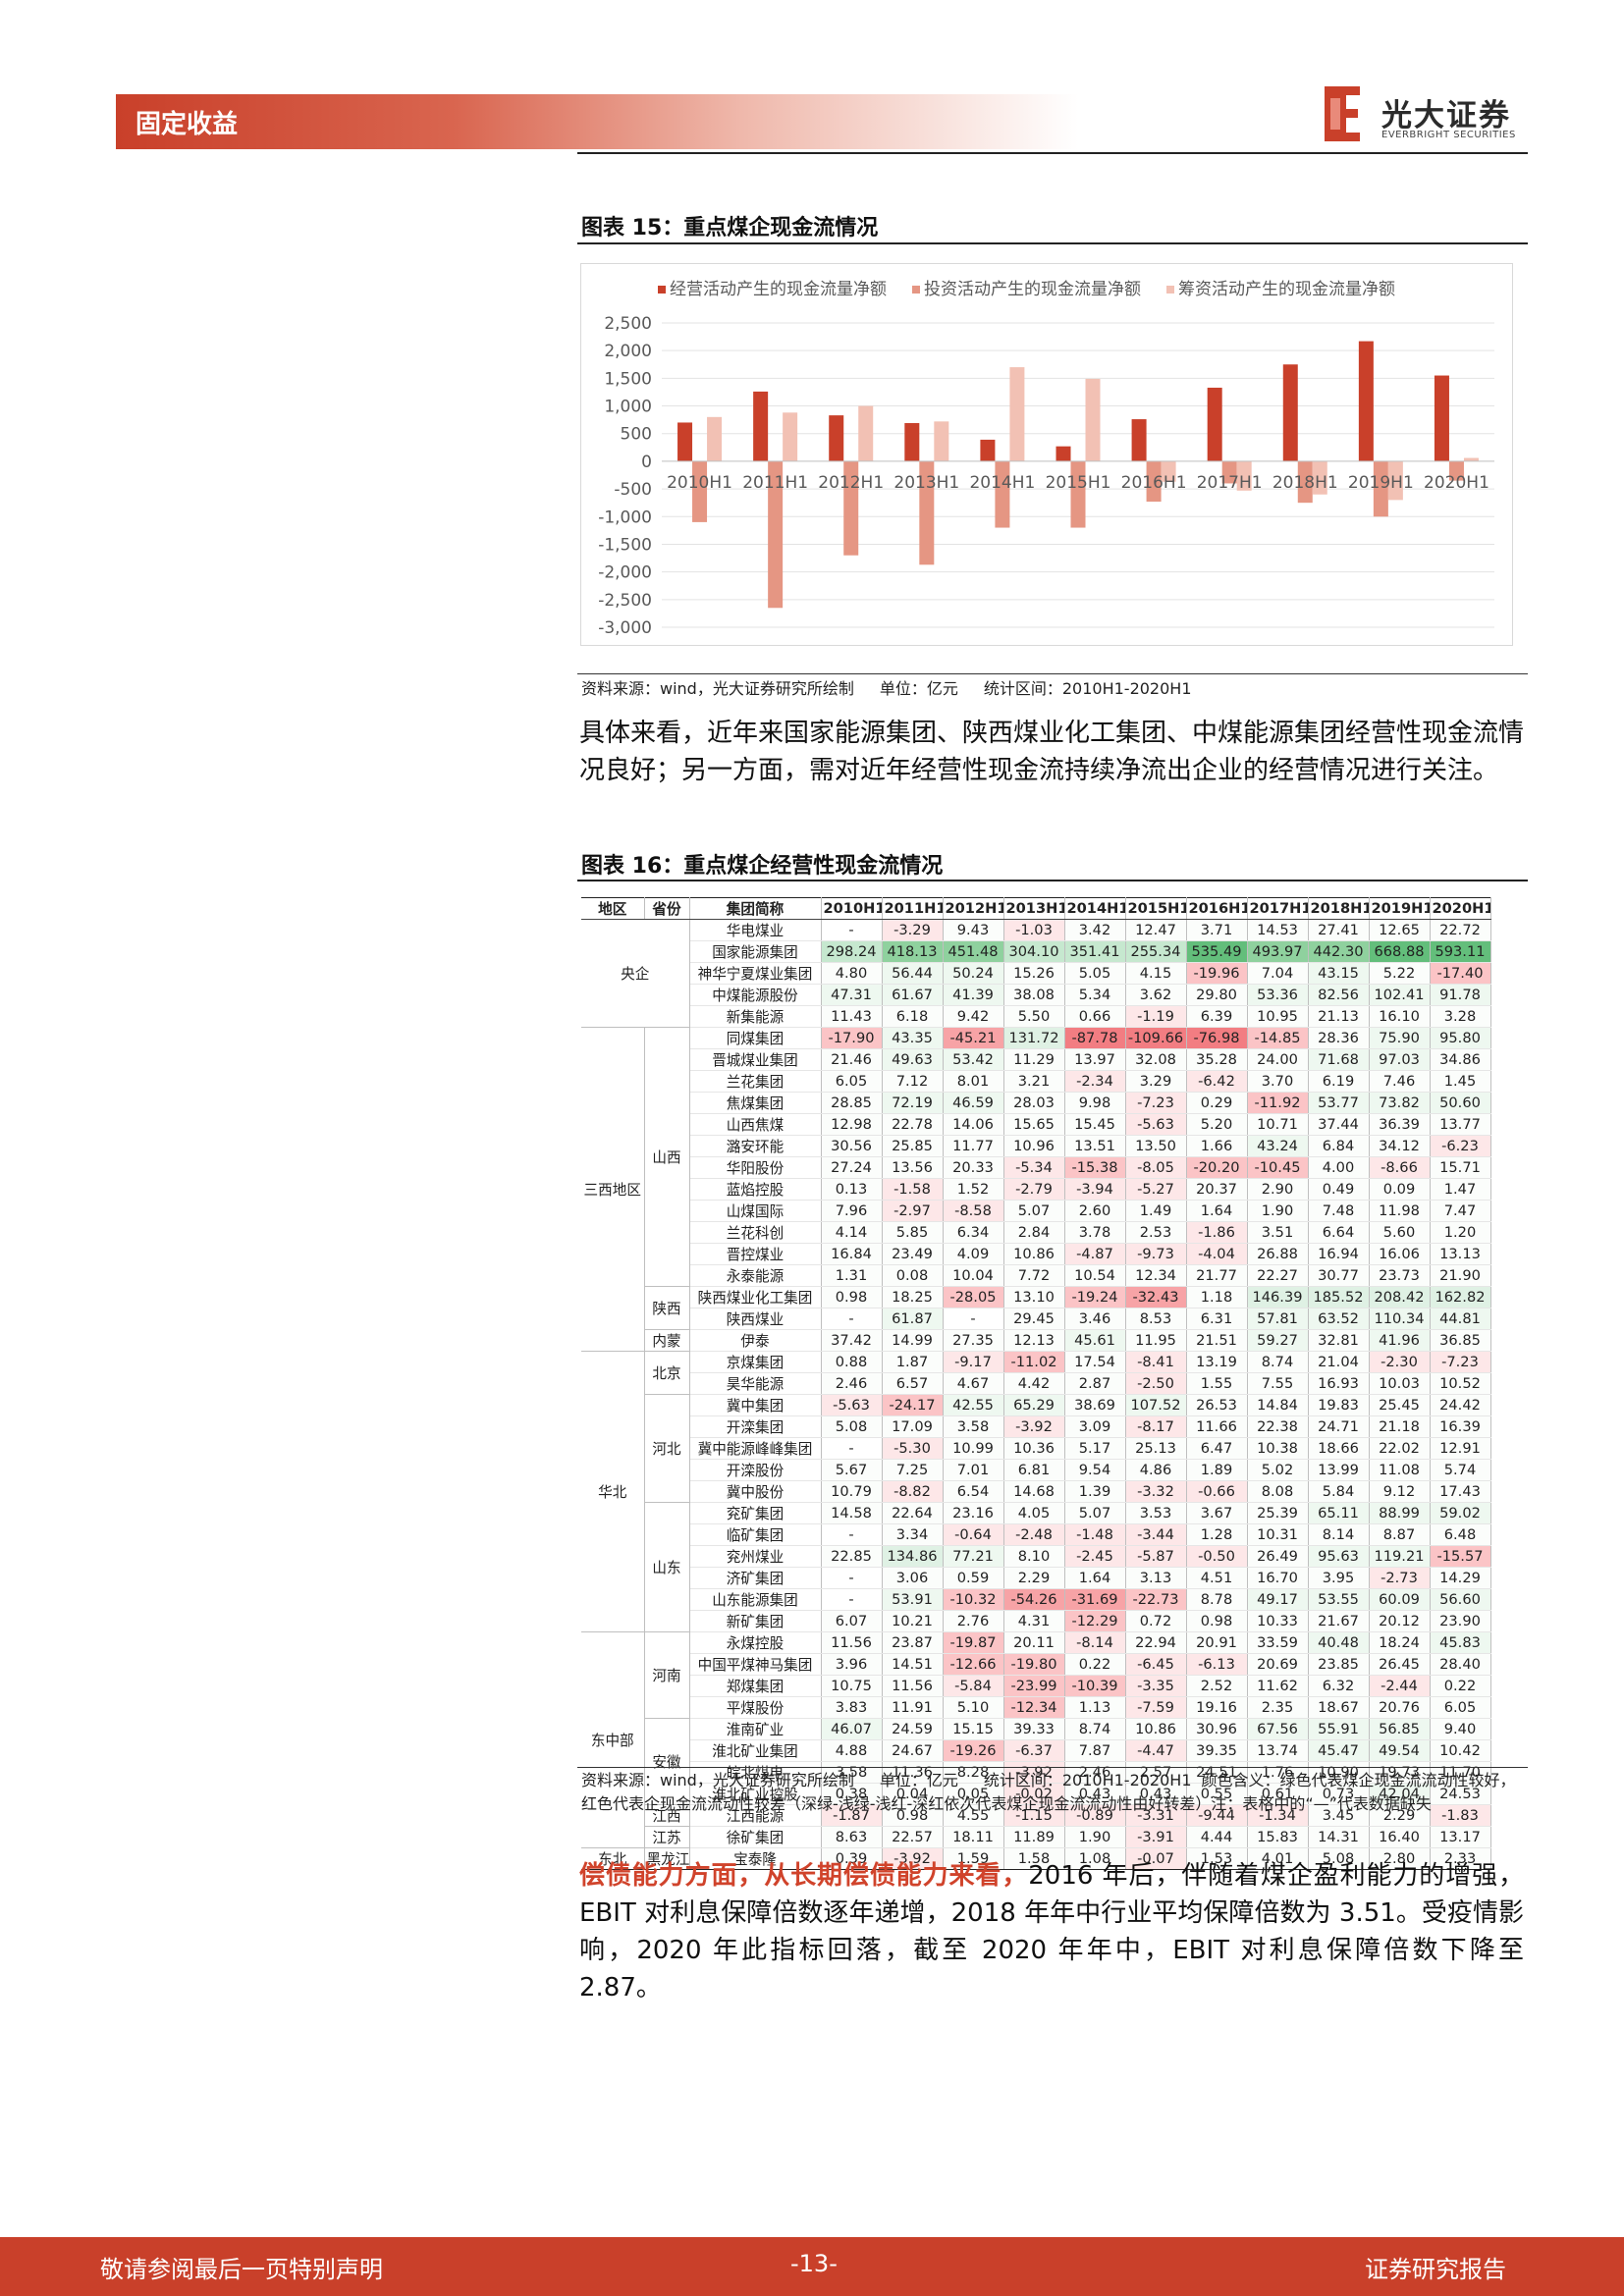 The width and height of the screenshot is (1624, 2296). Describe the element at coordinates (1400, 1621) in the screenshot. I see `value-cell: 20.12` at that location.